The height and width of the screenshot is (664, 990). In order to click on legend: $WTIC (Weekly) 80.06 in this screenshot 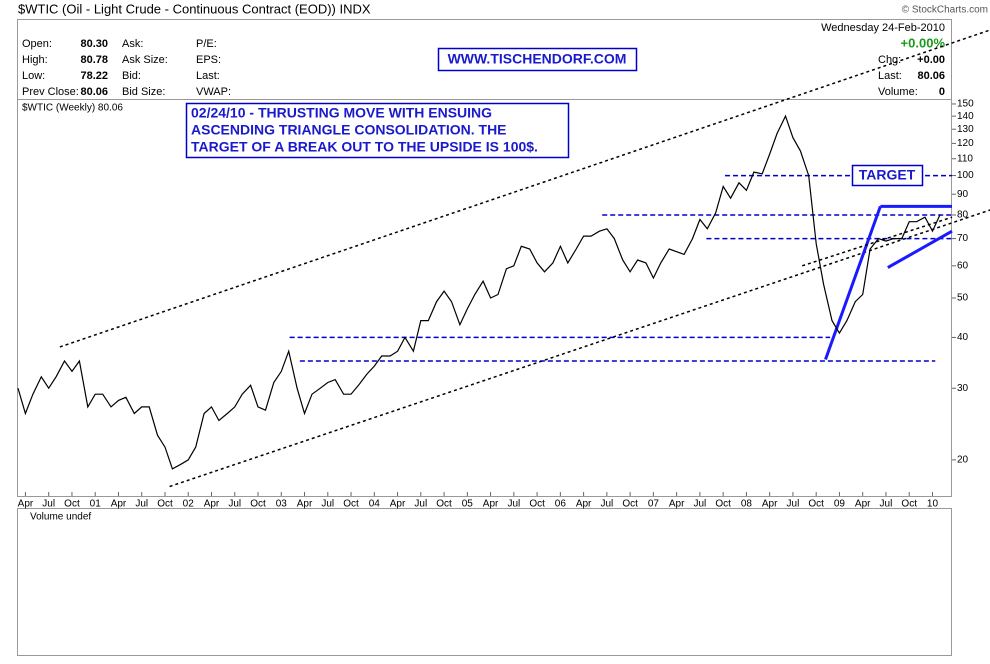, I will do `click(72, 108)`.